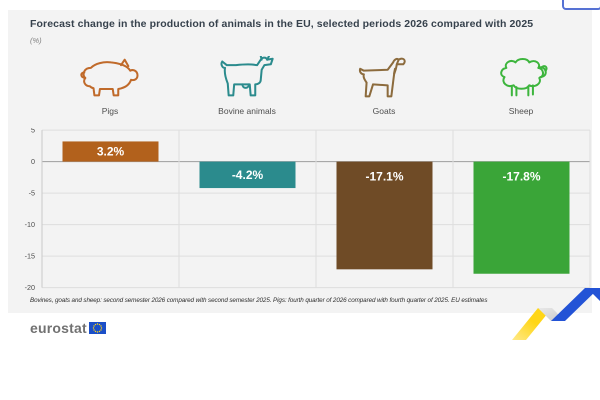 This screenshot has height=400, width=600. I want to click on partial-toolbar-button, so click(581, 5).